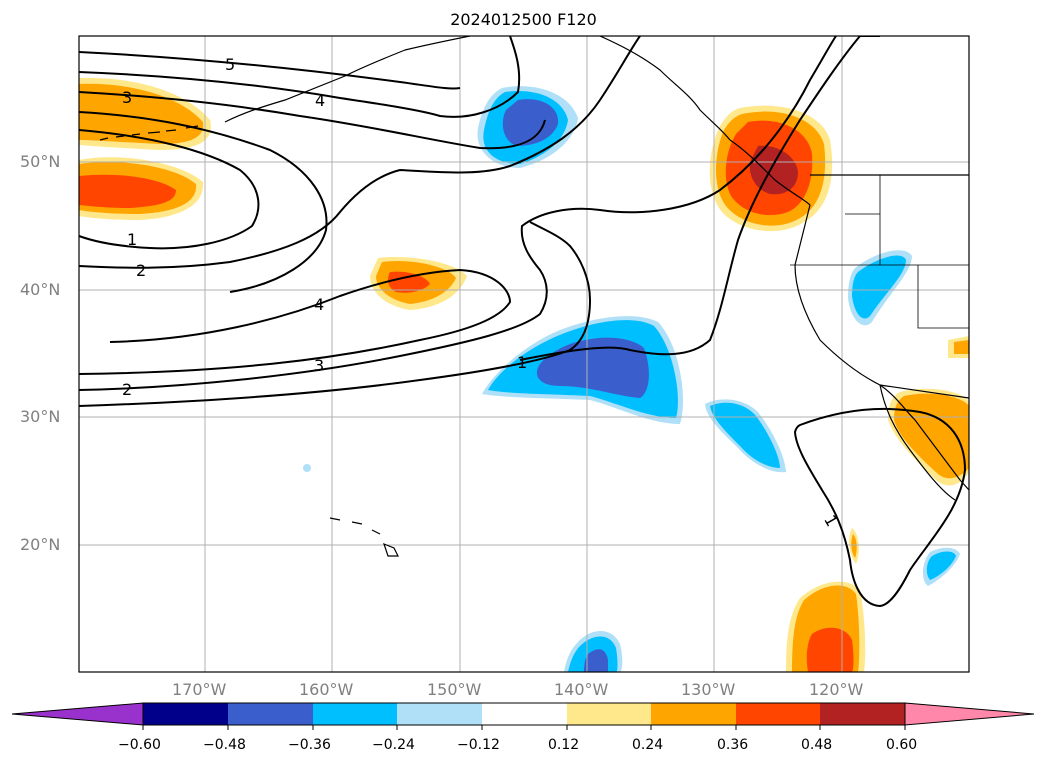 The image size is (1047, 765). Describe the element at coordinates (40, 544) in the screenshot. I see `lat-label: 20°N` at that location.